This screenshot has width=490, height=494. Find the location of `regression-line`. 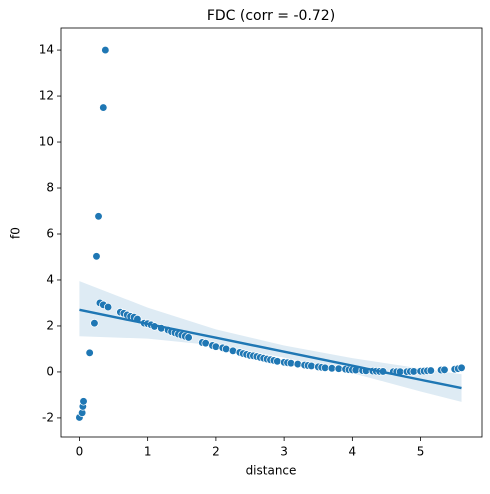

regression-line is located at coordinates (270, 349).